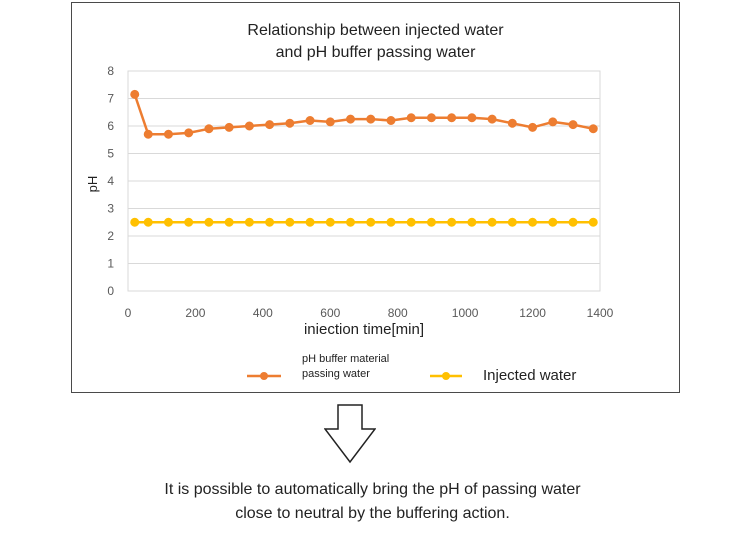 This screenshot has height=537, width=745. I want to click on y-axis-label: pH, so click(92, 184).